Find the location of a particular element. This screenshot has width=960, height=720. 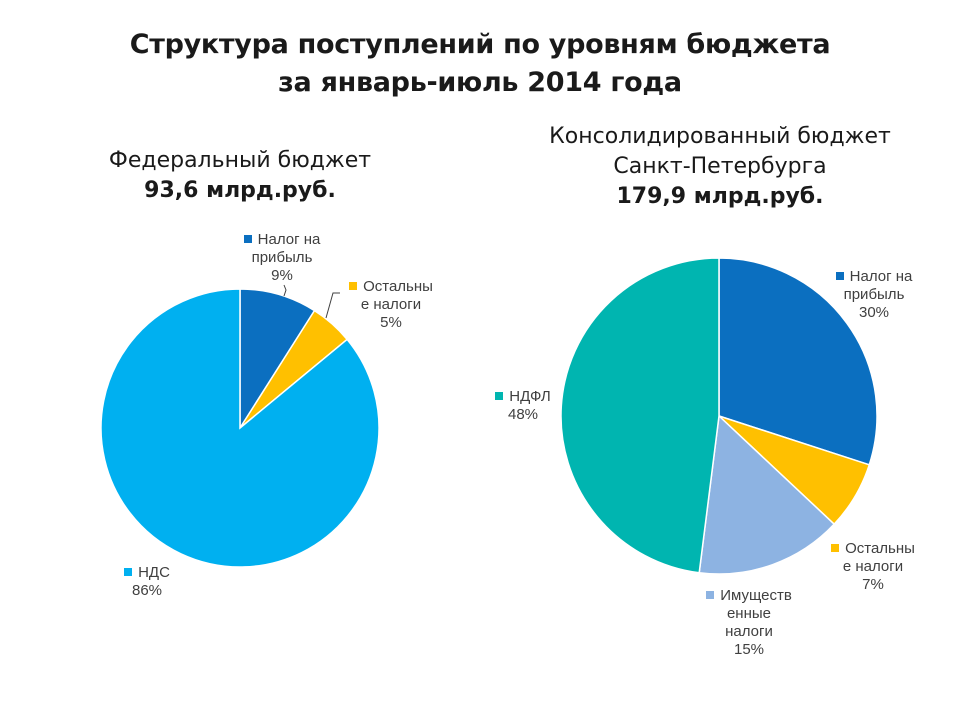

spb-chart-title-line-2: Санкт-Петербурга is located at coordinates (720, 166).